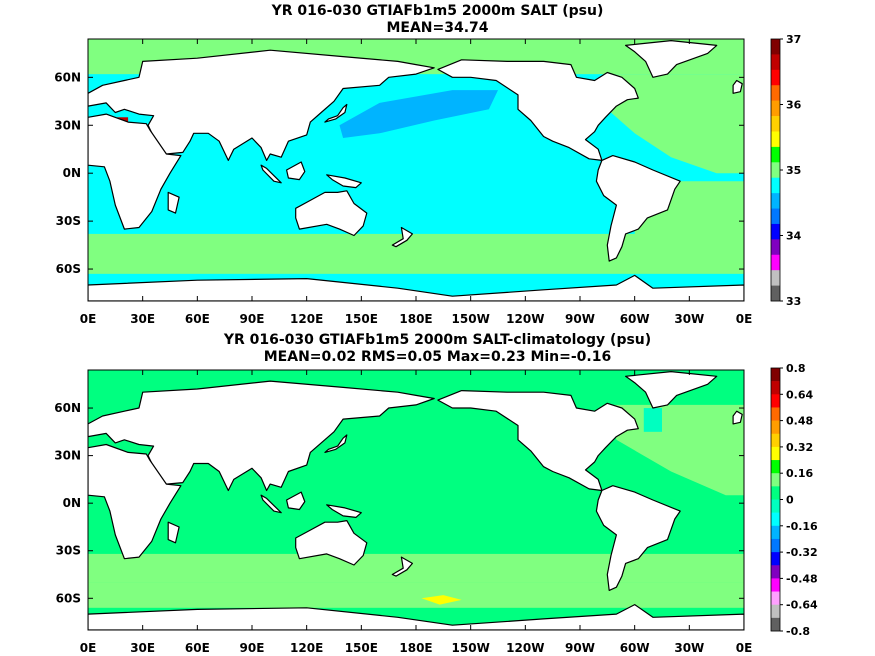 This screenshot has height=656, width=875. What do you see at coordinates (402, 566) in the screenshot?
I see `new-zealand-land` at bounding box center [402, 566].